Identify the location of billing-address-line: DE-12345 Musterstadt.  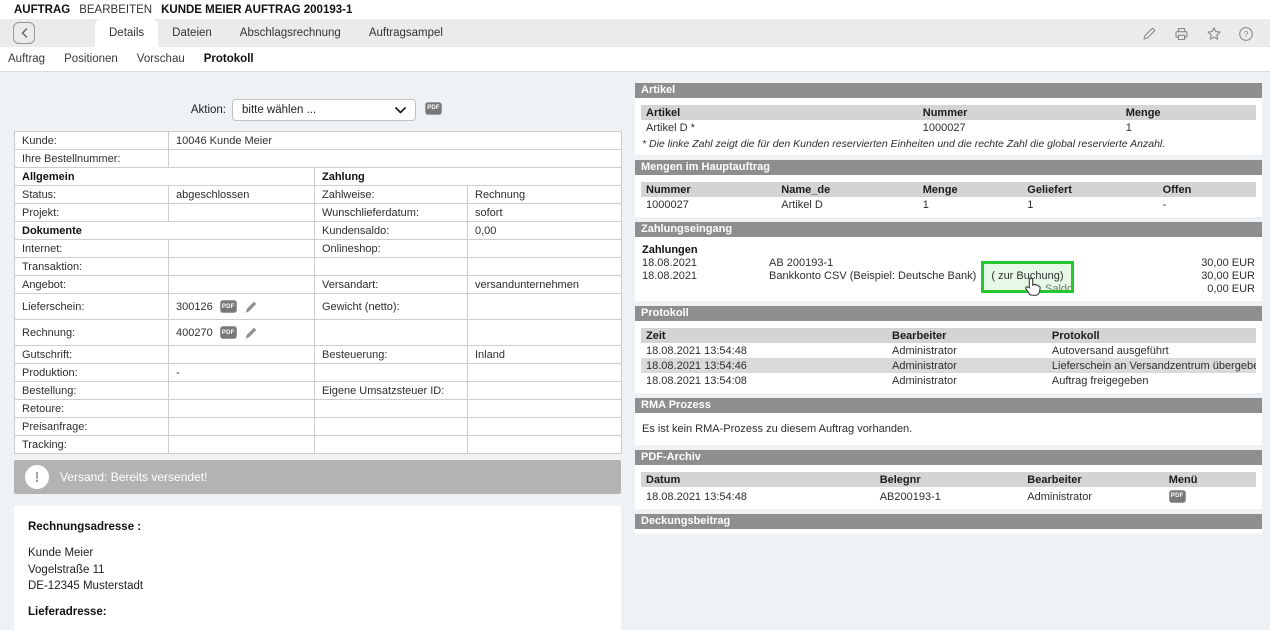
(86, 585).